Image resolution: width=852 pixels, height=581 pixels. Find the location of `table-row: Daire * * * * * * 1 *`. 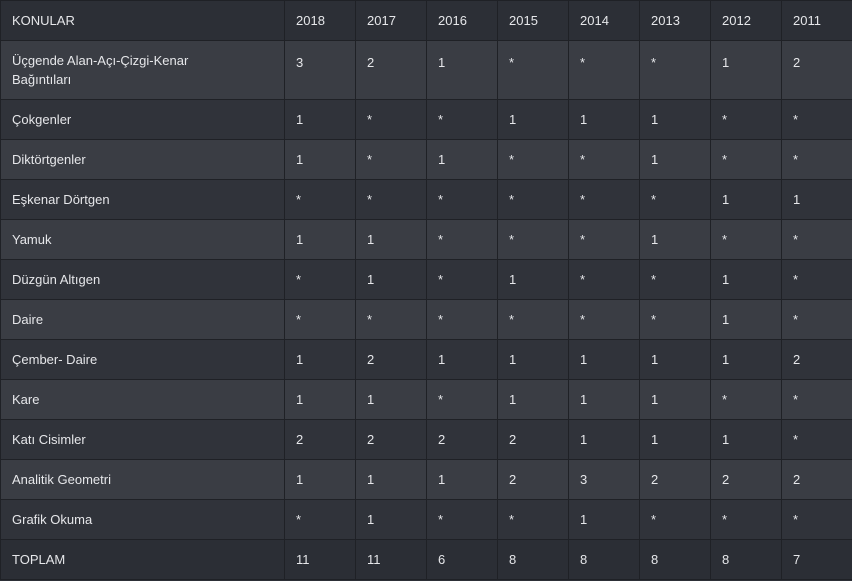

table-row: Daire * * * * * * 1 * is located at coordinates (426, 319).